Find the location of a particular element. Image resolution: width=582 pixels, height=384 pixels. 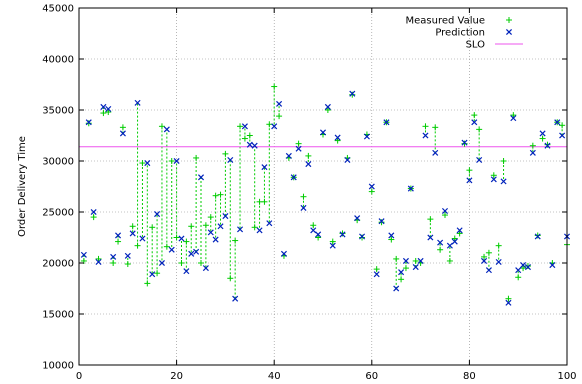

x-tick-label: 100 is located at coordinates (566, 376).